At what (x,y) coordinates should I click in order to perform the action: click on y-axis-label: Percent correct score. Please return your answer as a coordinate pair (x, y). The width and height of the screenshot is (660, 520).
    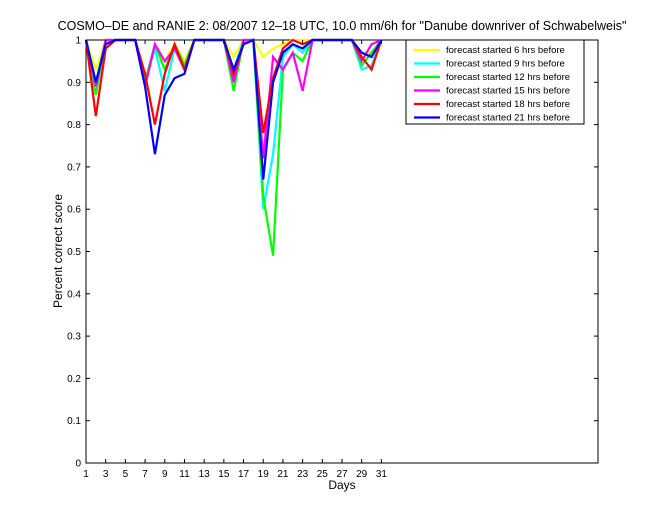
    Looking at the image, I should click on (58, 251).